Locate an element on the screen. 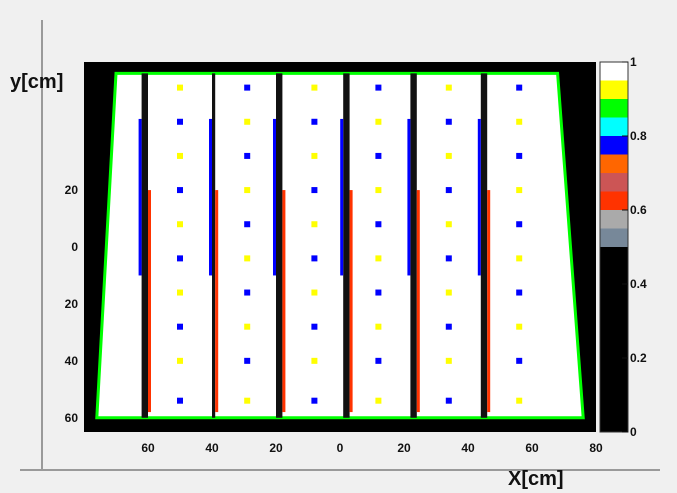  panel-gap-4-left-rim is located at coordinates (342, 197).